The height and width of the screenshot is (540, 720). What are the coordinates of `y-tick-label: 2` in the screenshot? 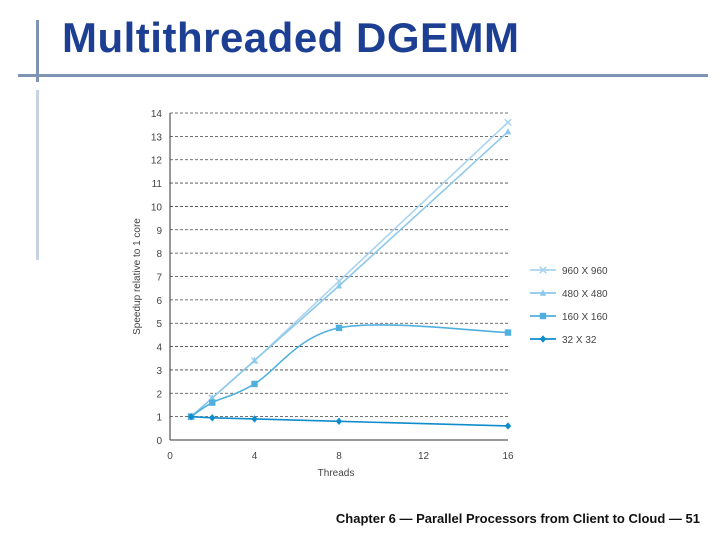 It's located at (159, 394).